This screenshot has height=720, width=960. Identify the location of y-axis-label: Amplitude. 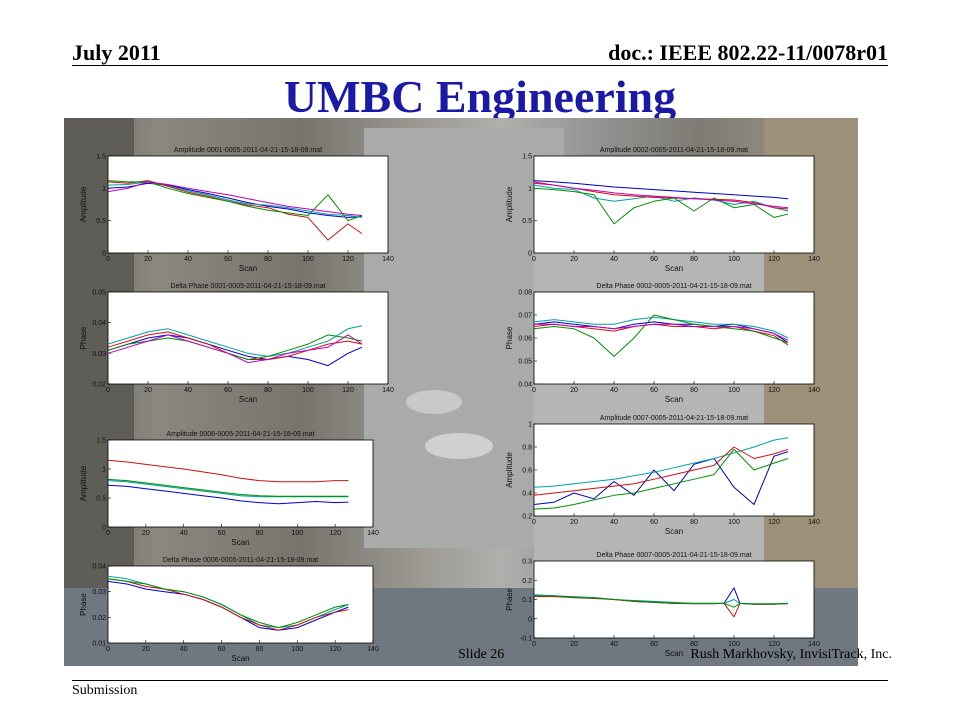
(509, 204).